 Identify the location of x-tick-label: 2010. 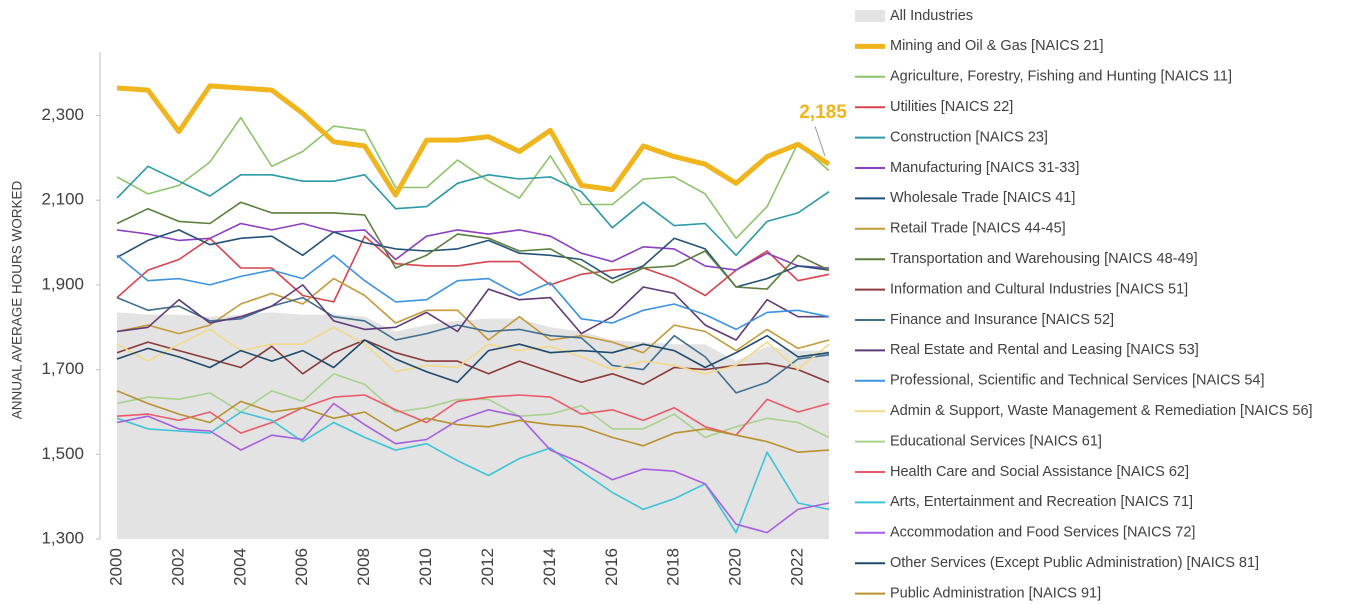
(425, 567).